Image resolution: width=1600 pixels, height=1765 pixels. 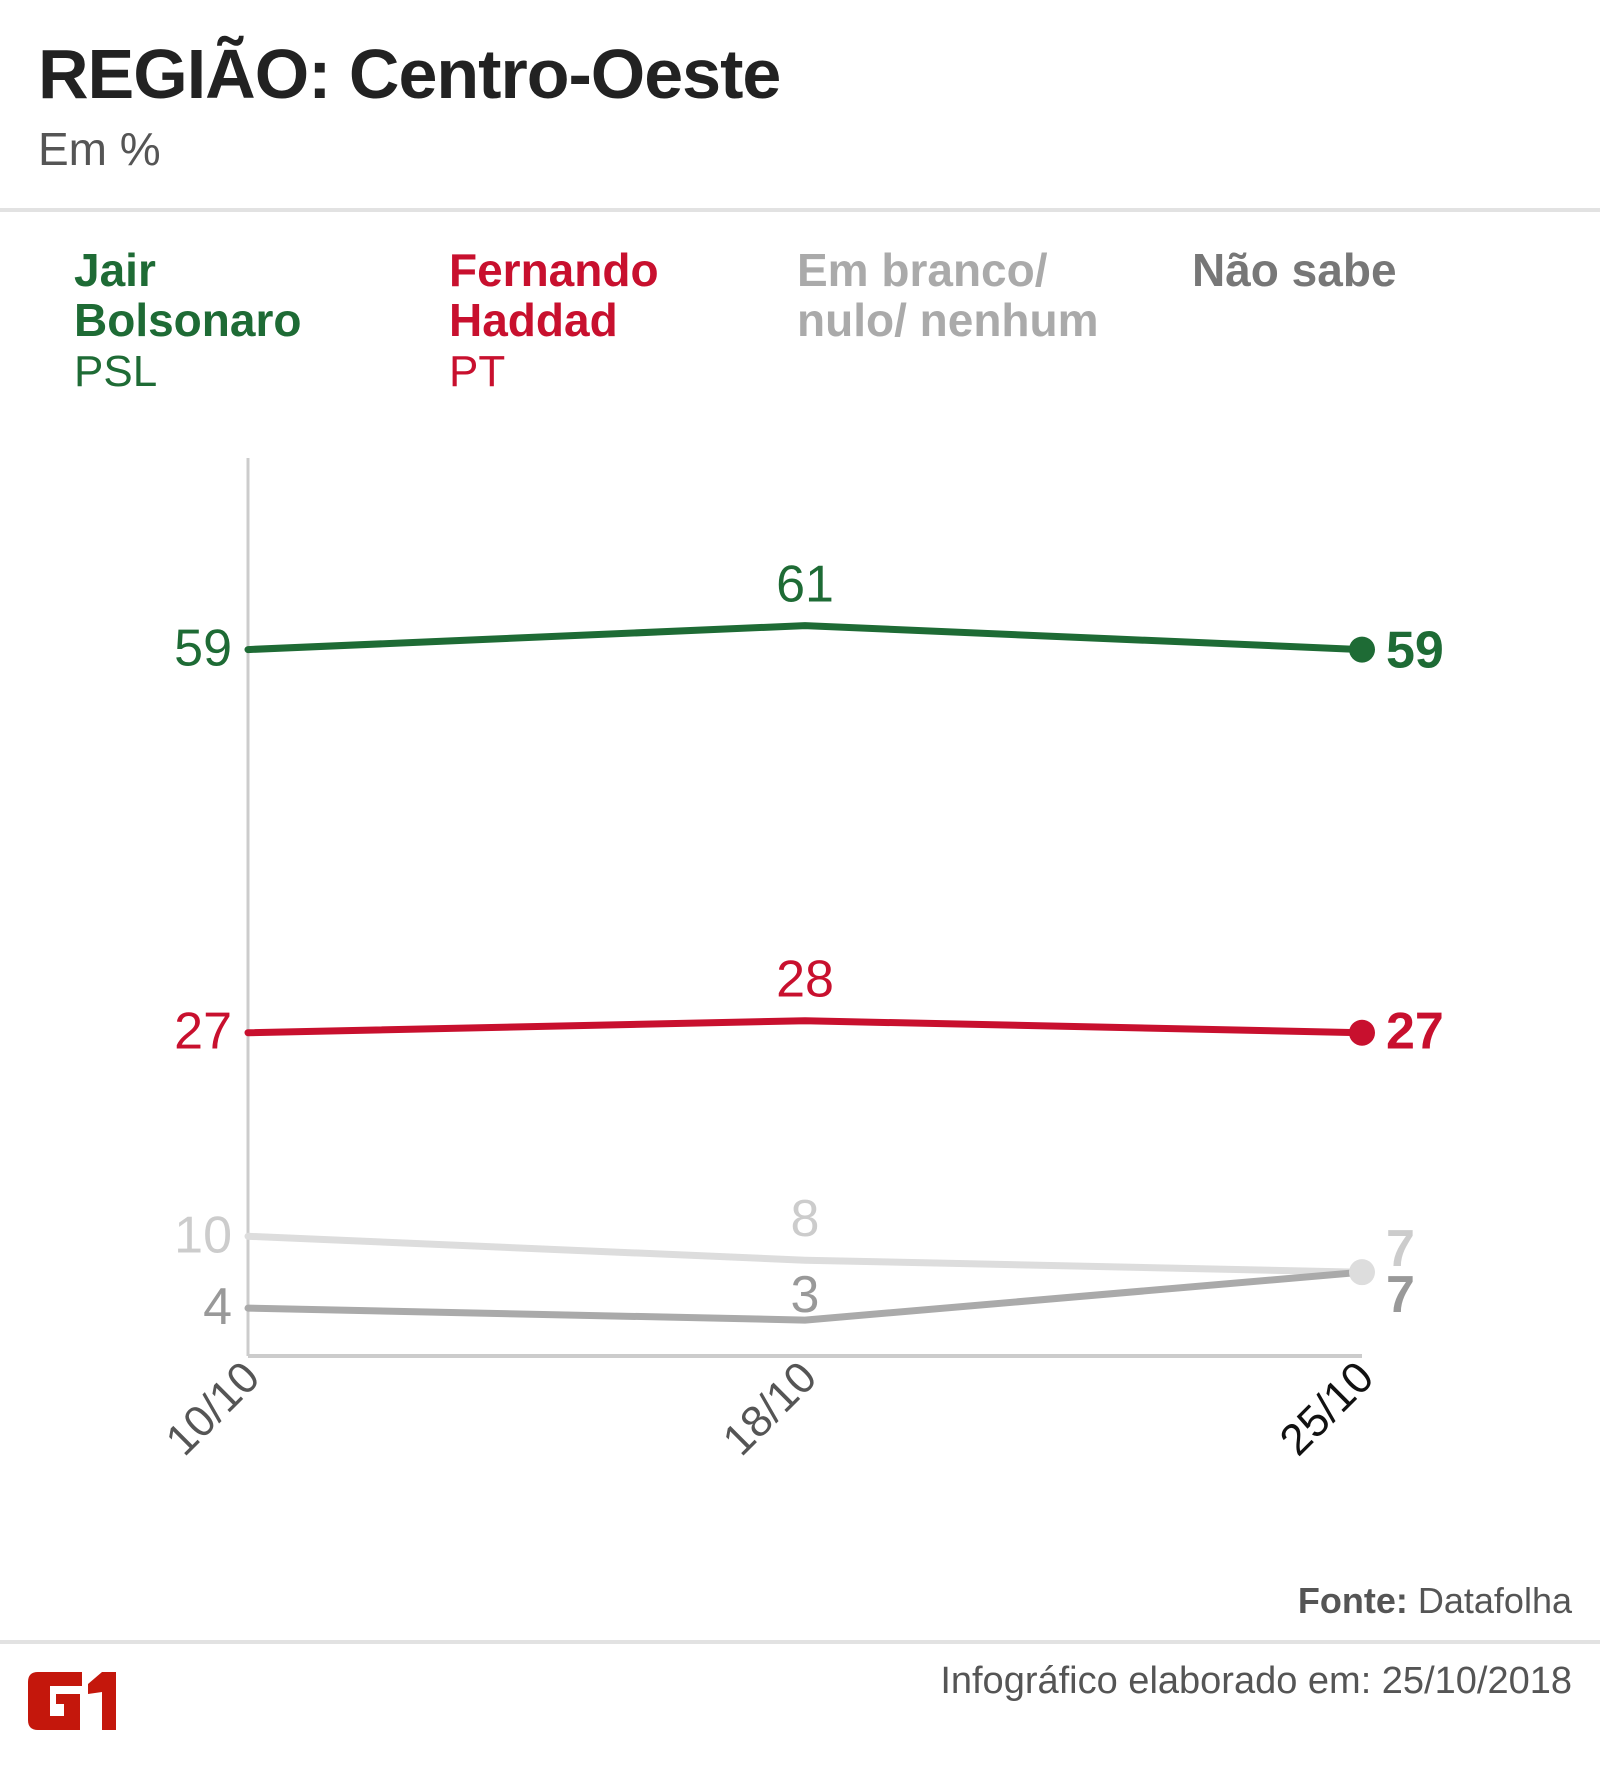 I want to click on legend-item-bolsonaro: Jair Bolsonaro PSL, so click(x=187, y=322).